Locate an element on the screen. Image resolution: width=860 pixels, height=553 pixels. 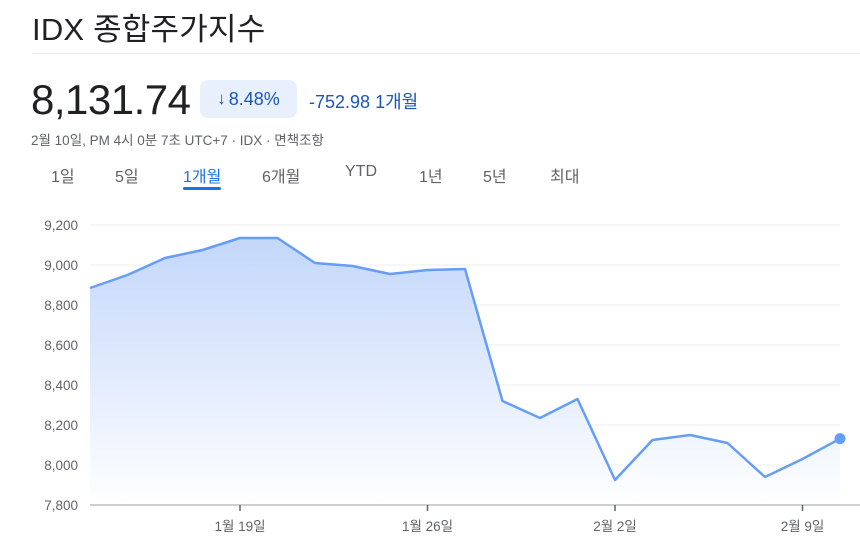
svg-text: 8,800 is located at coordinates (61, 305).